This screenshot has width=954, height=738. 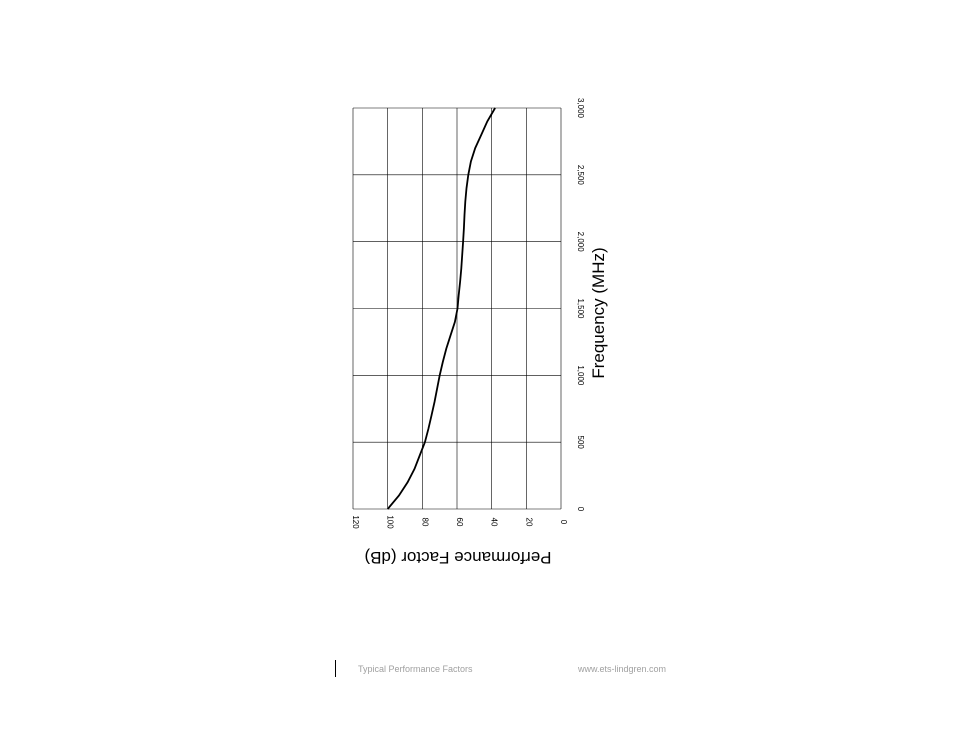 I want to click on grid, so click(x=457, y=308).